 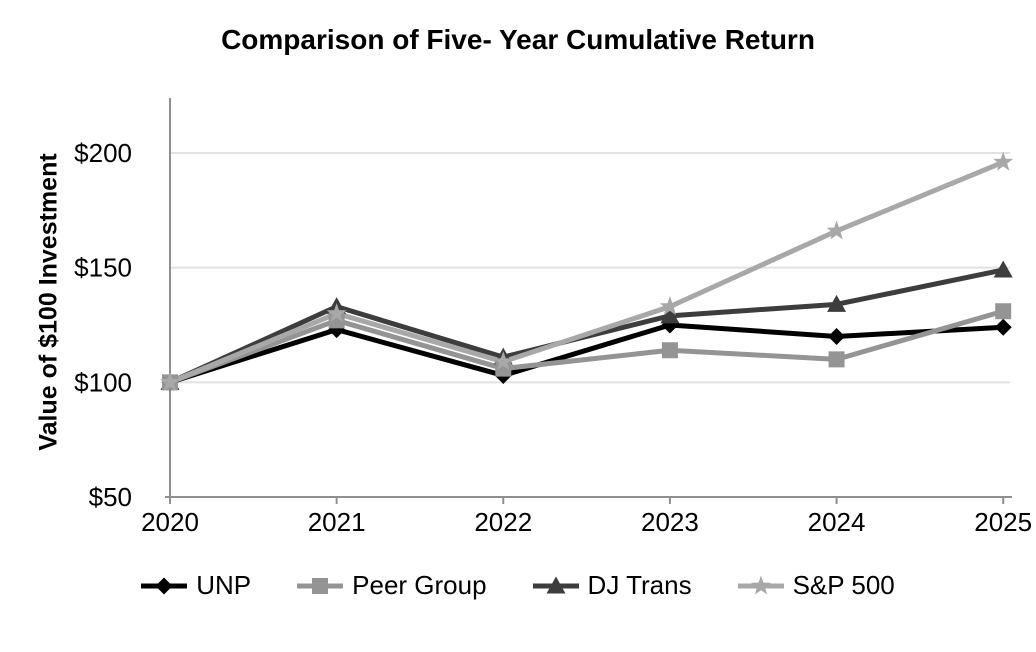 I want to click on marker-s-p-500-2020, so click(x=170, y=381).